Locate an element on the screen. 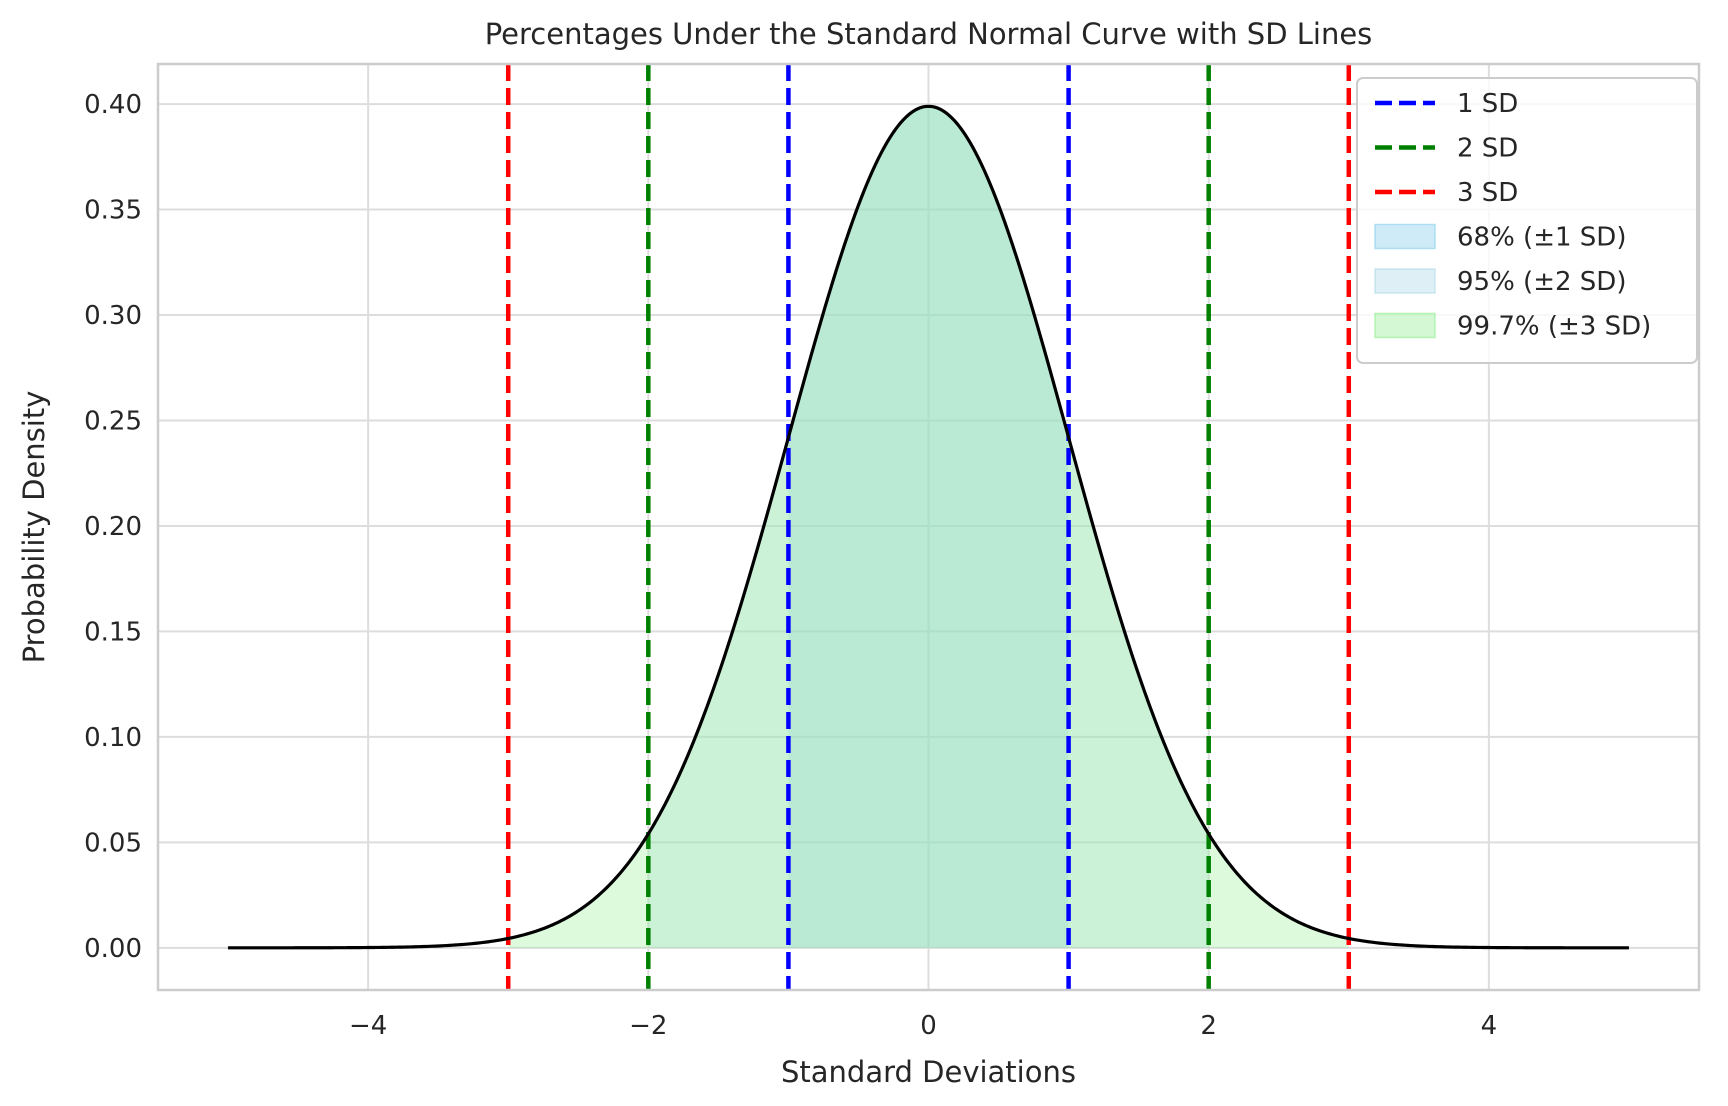 Image resolution: width=1728 pixels, height=1106 pixels. y-tick-label: 0.30 is located at coordinates (113, 316).